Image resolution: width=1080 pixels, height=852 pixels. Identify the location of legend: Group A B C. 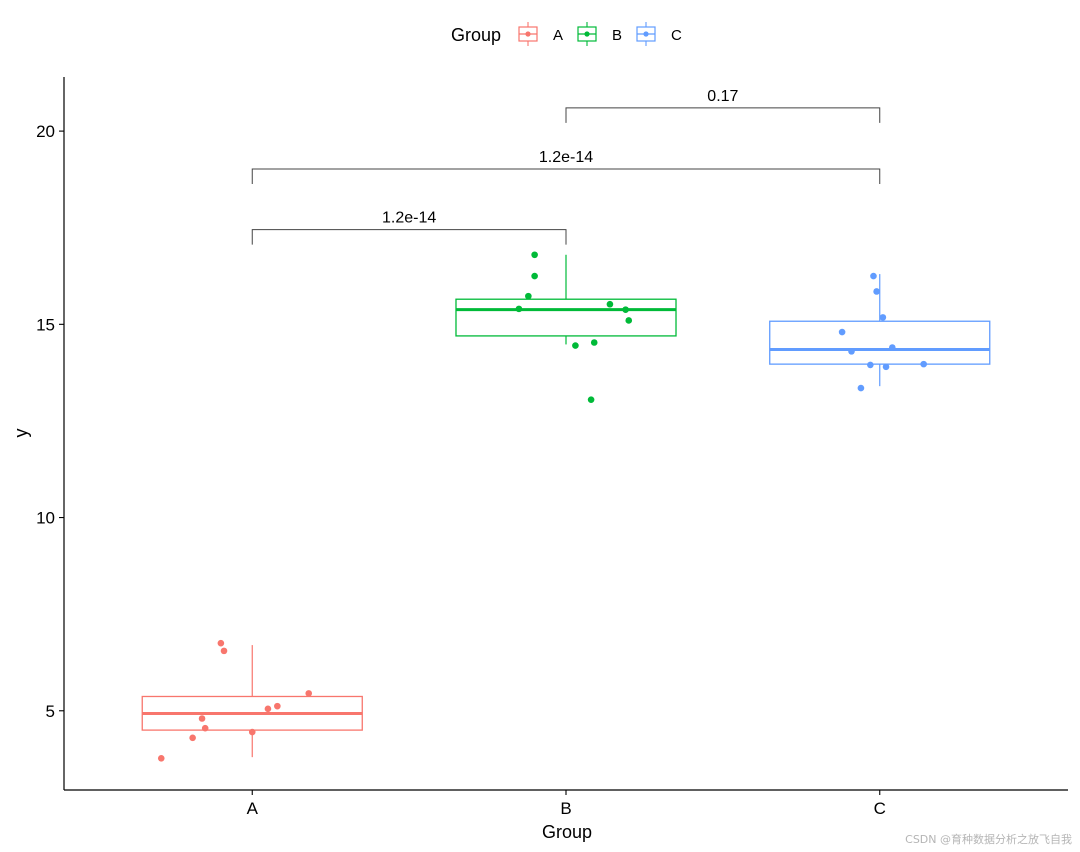
(566, 34).